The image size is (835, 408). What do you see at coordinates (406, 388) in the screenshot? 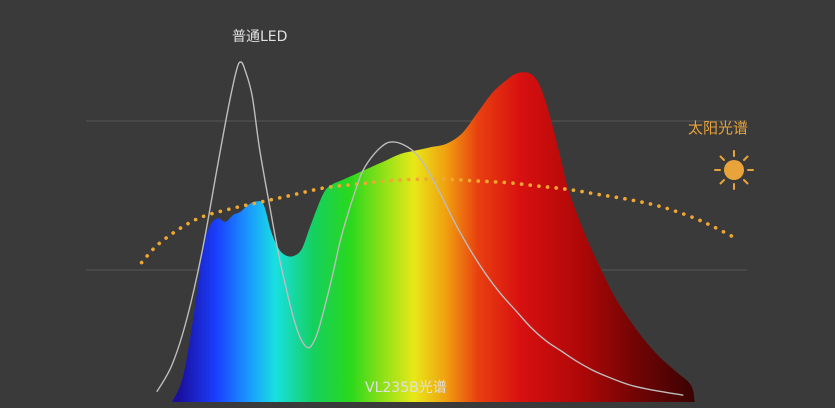
I see `vl-series-label: VL235B光谱` at bounding box center [406, 388].